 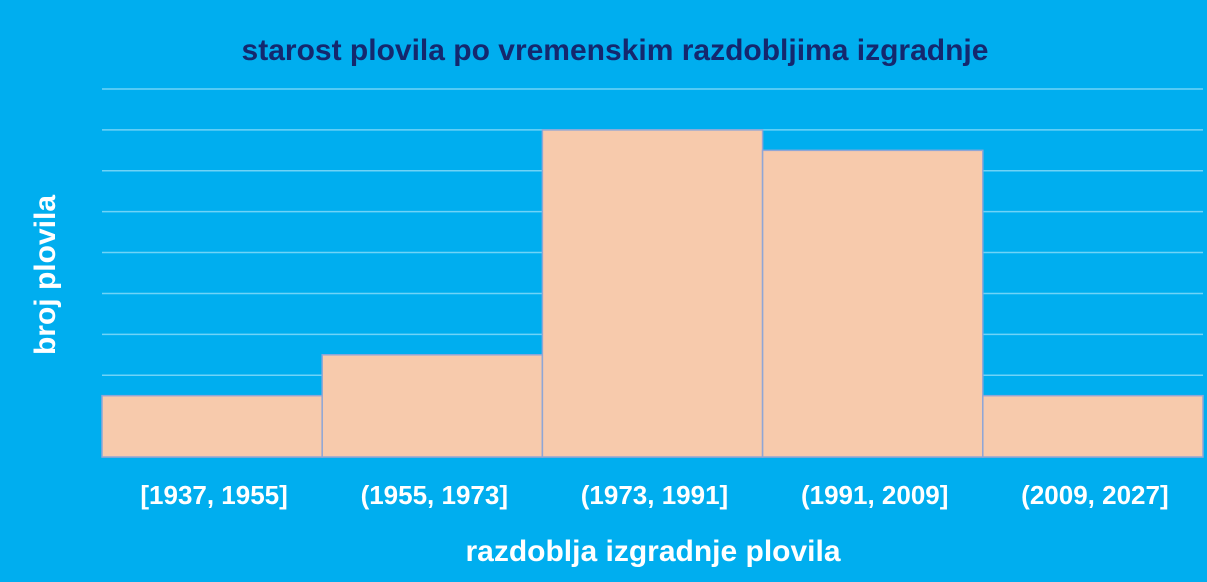 I want to click on x-tick-label: (2009, 2027], so click(x=1094, y=495).